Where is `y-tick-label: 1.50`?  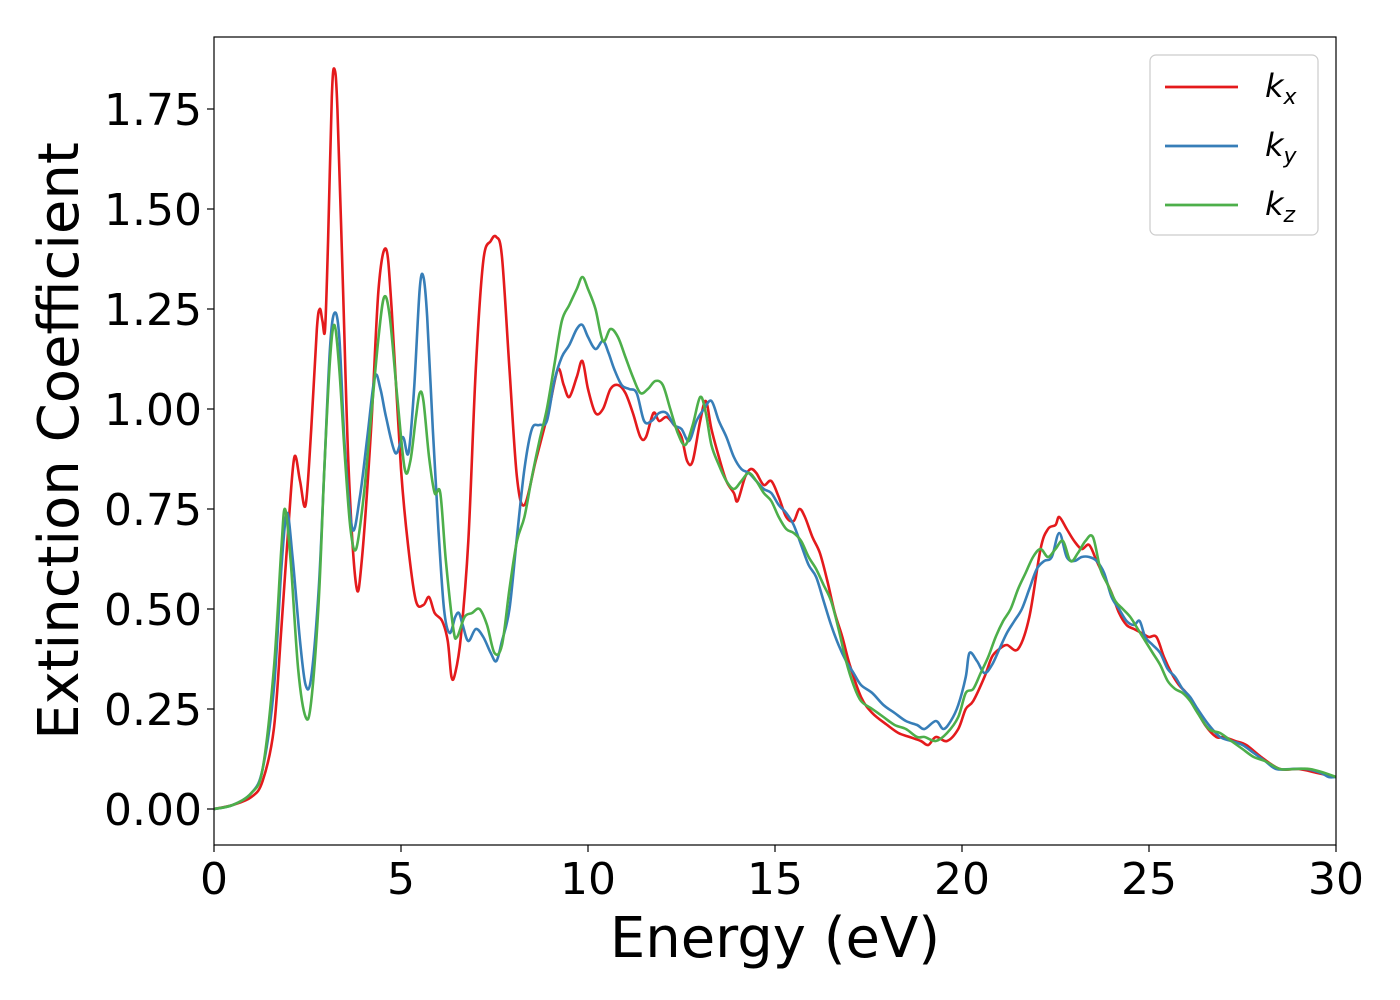 y-tick-label: 1.50 is located at coordinates (153, 210).